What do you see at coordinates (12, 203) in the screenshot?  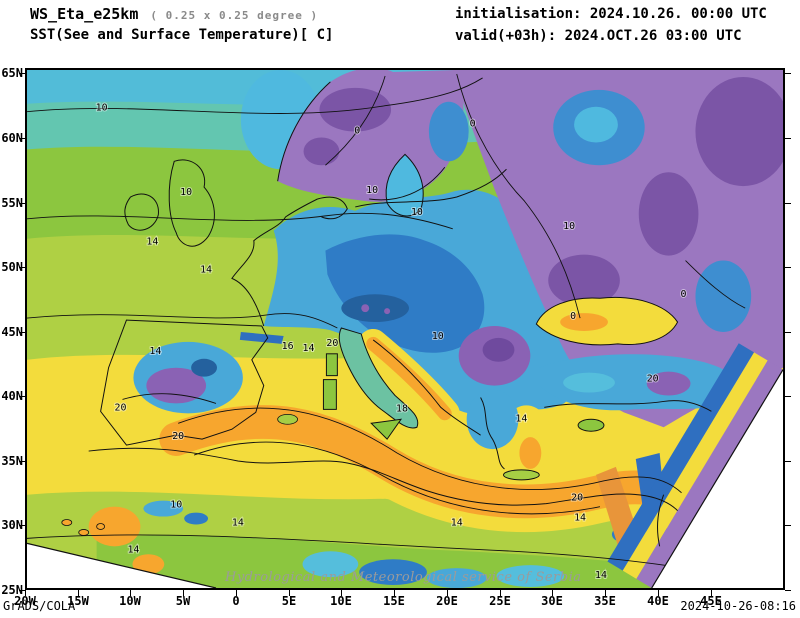 I see `lat-label: 55N` at bounding box center [12, 203].